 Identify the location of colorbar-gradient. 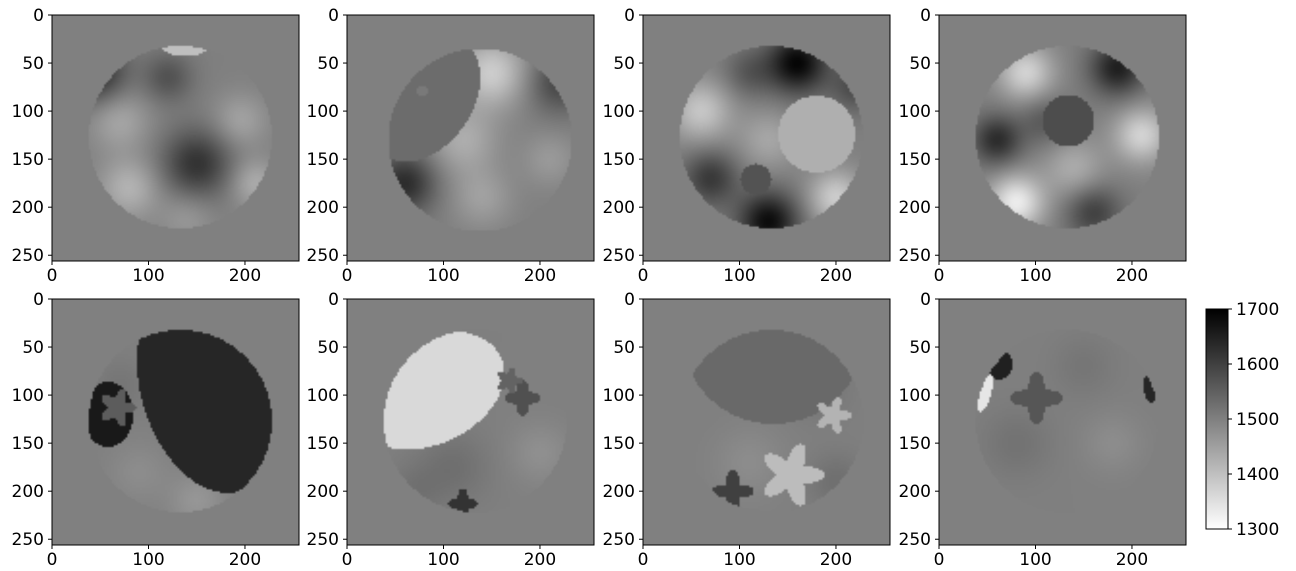
(1217, 419).